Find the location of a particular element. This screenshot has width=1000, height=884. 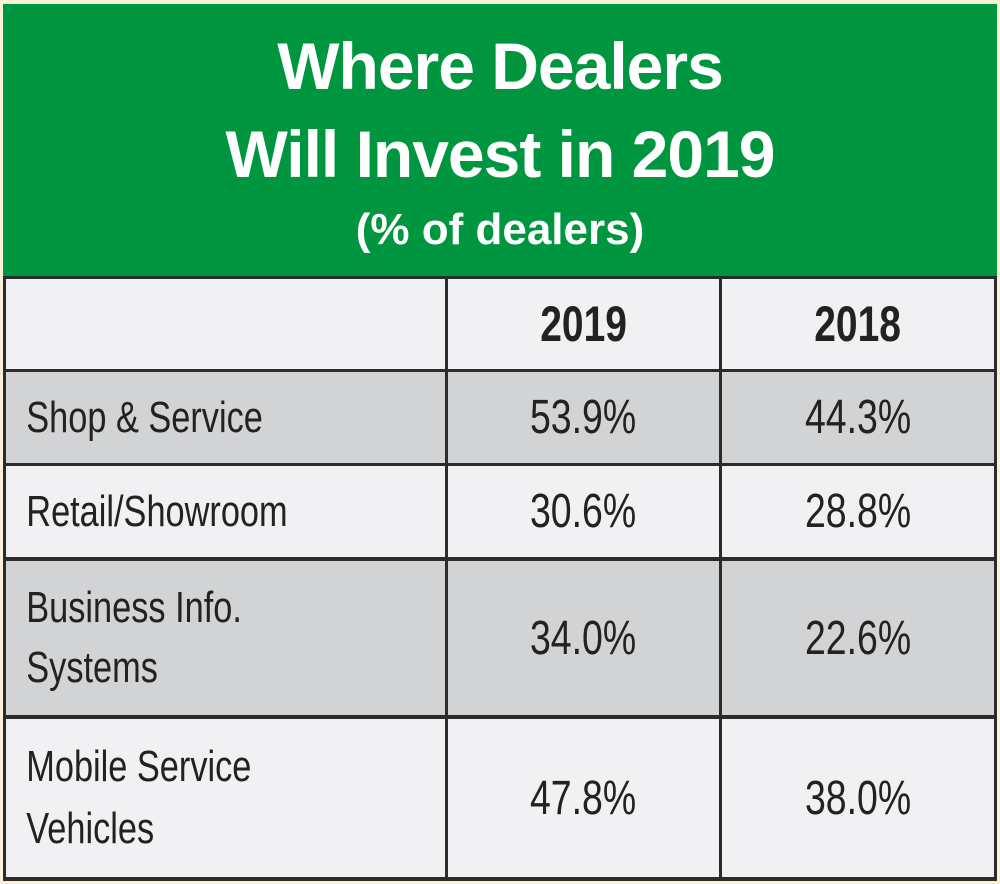

value-business-info-2019: 34.0% is located at coordinates (583, 638).